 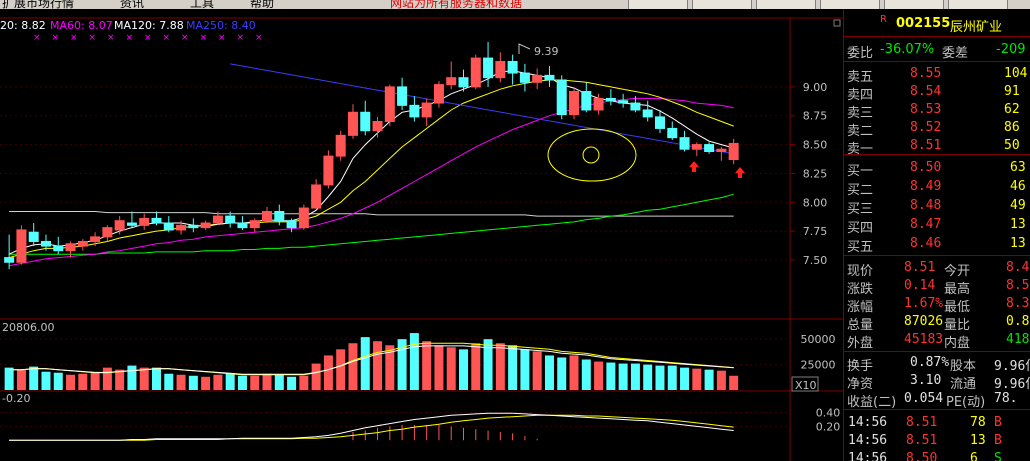 I want to click on stat-value: 0.14, so click(x=920, y=285).